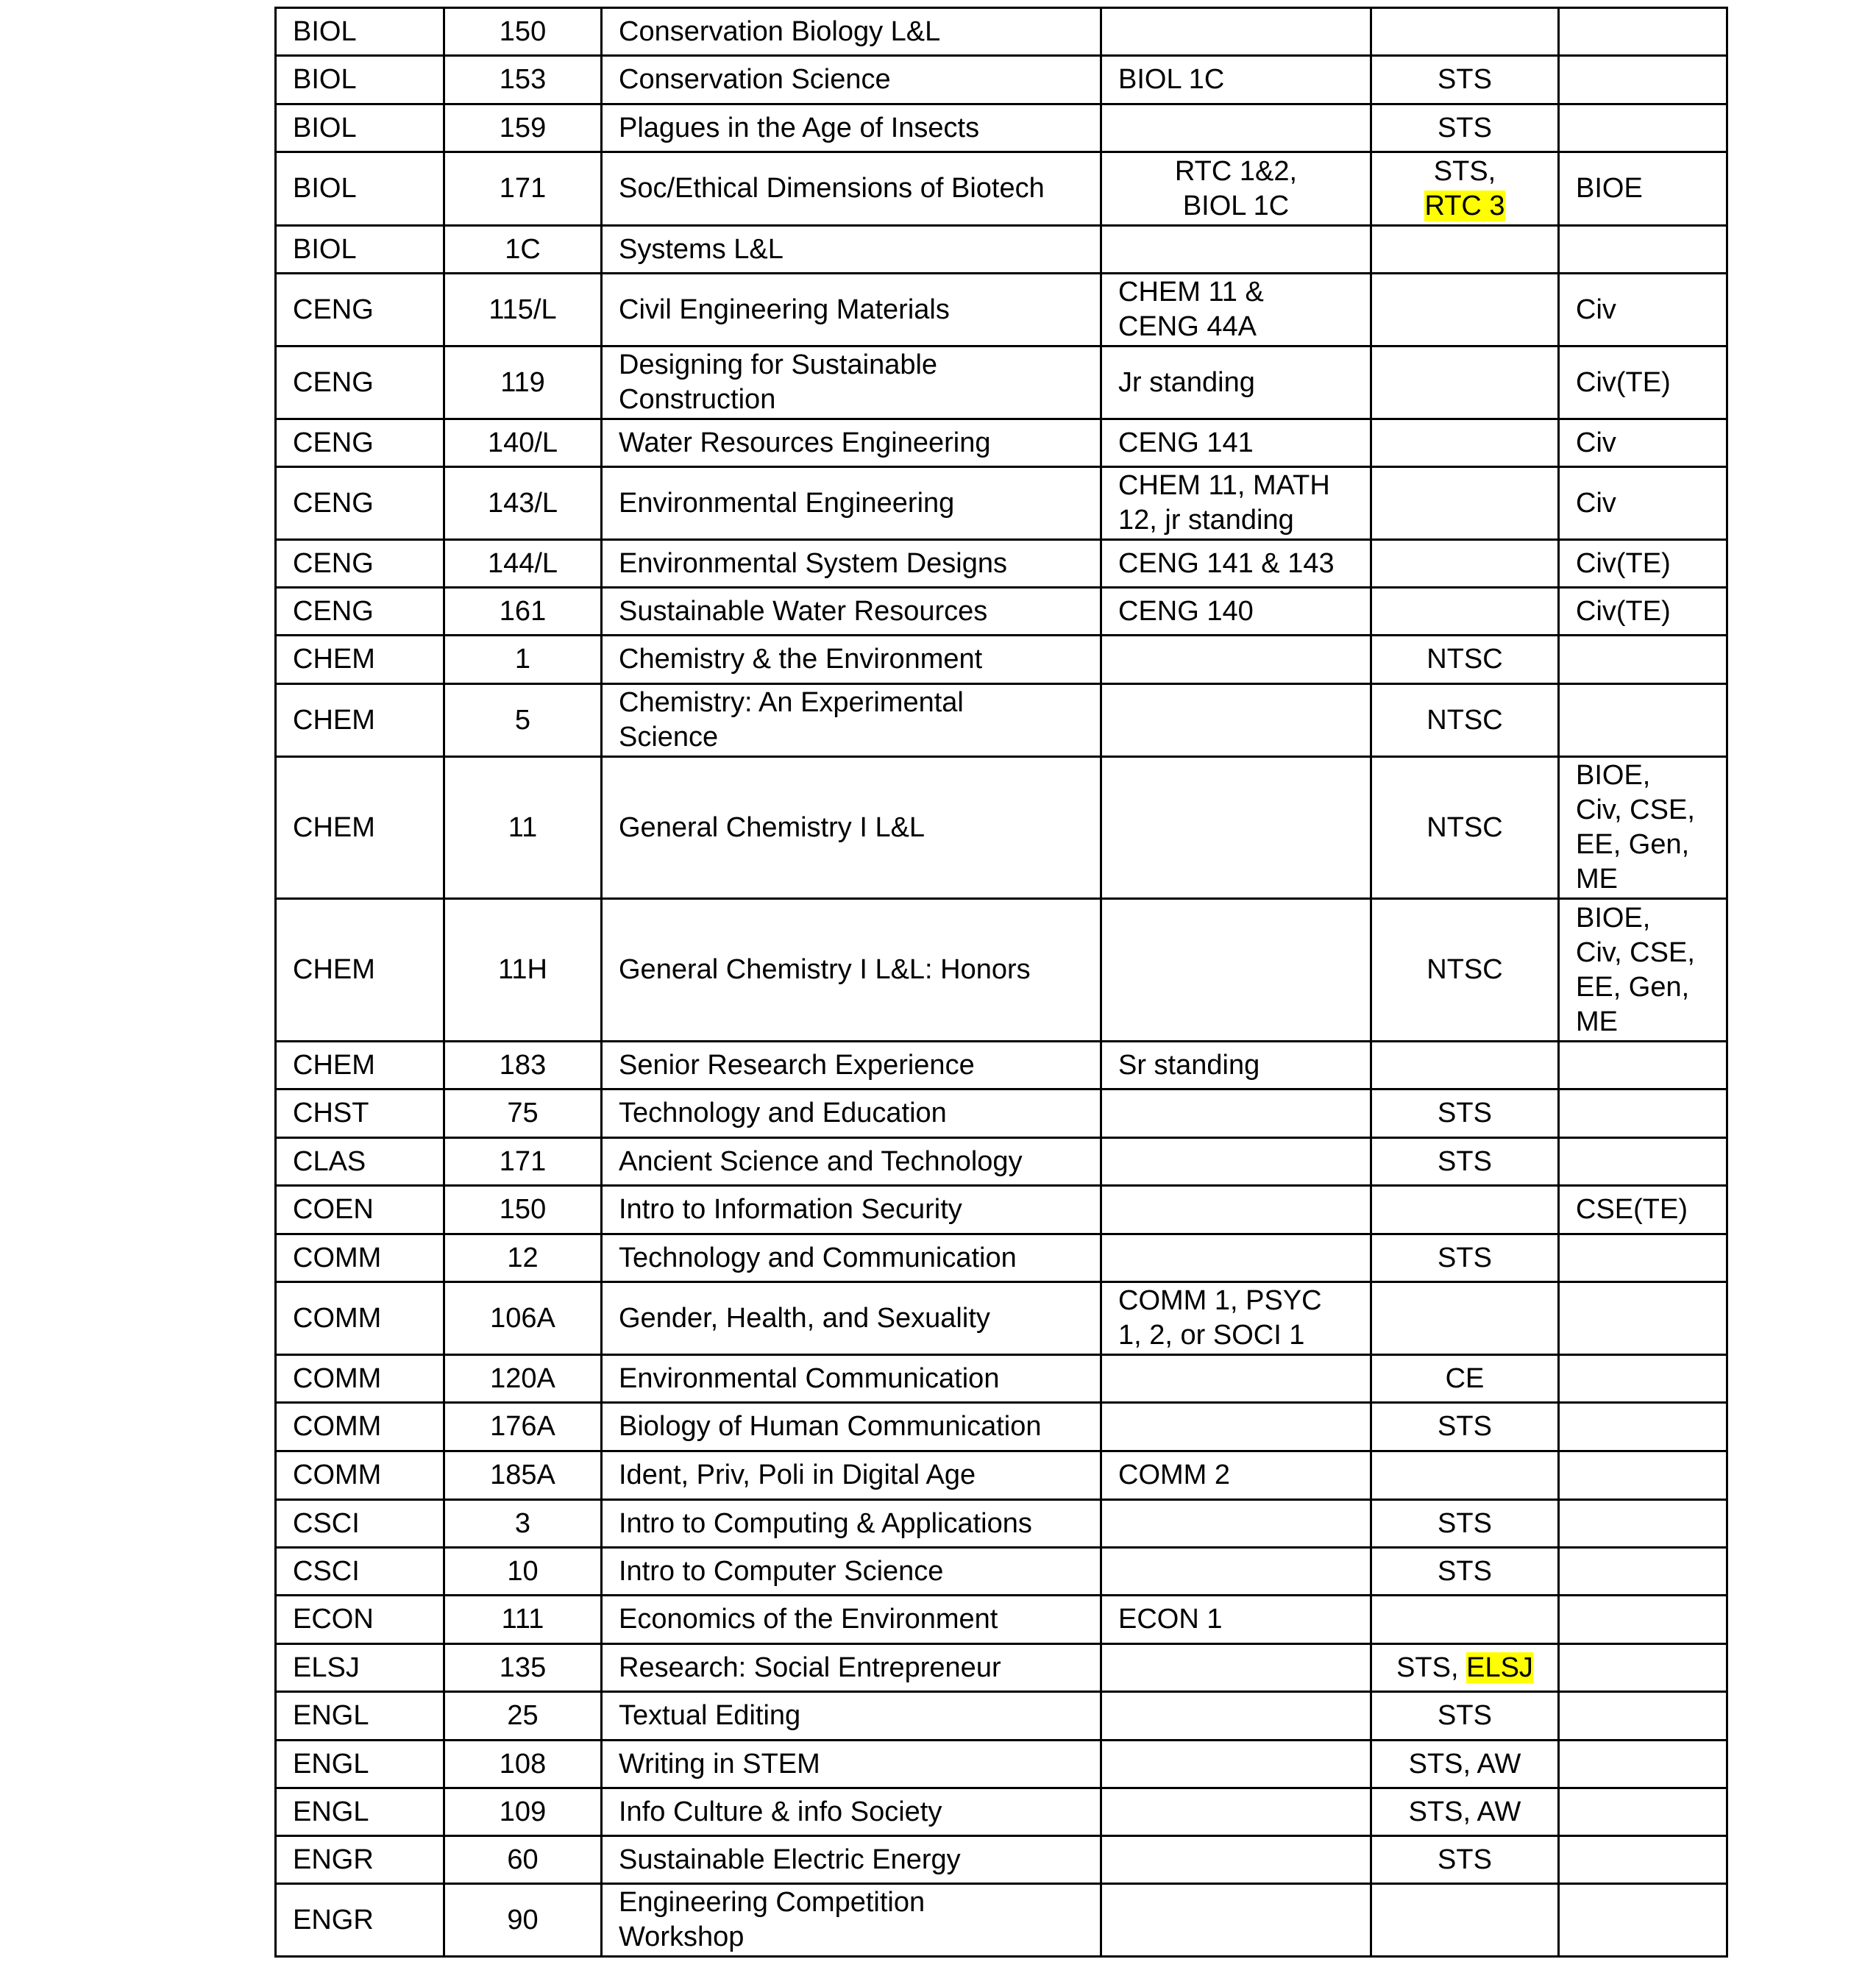 This screenshot has height=1973, width=1876. What do you see at coordinates (325, 249) in the screenshot?
I see `subject-cell-text: BIOL` at bounding box center [325, 249].